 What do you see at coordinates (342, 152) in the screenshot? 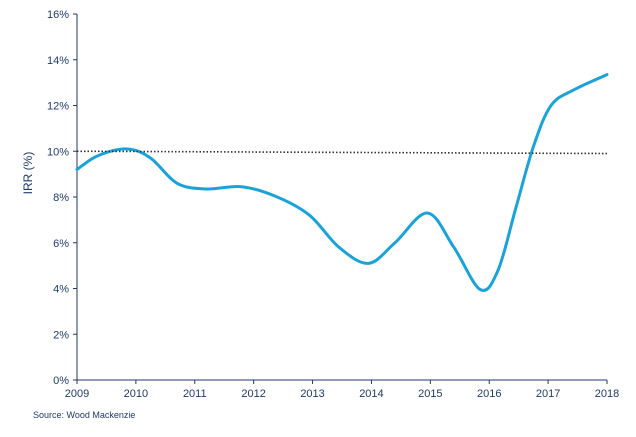
I see `reference-line-10pct` at bounding box center [342, 152].